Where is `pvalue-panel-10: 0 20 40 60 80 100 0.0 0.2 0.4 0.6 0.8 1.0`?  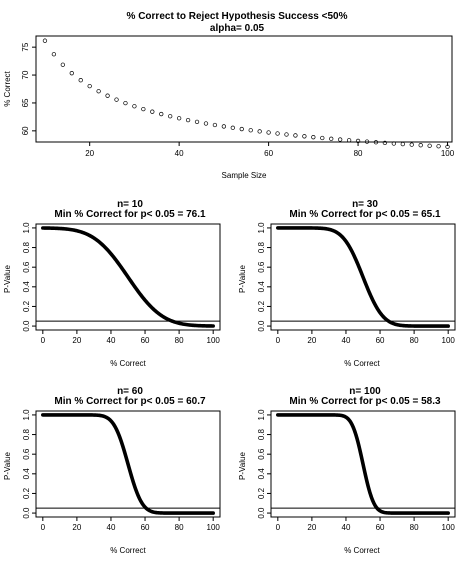
pvalue-panel-10: 0 20 40 60 80 100 0.0 0.2 0.4 0.6 0.8 1.0 is located at coordinates (121, 283).